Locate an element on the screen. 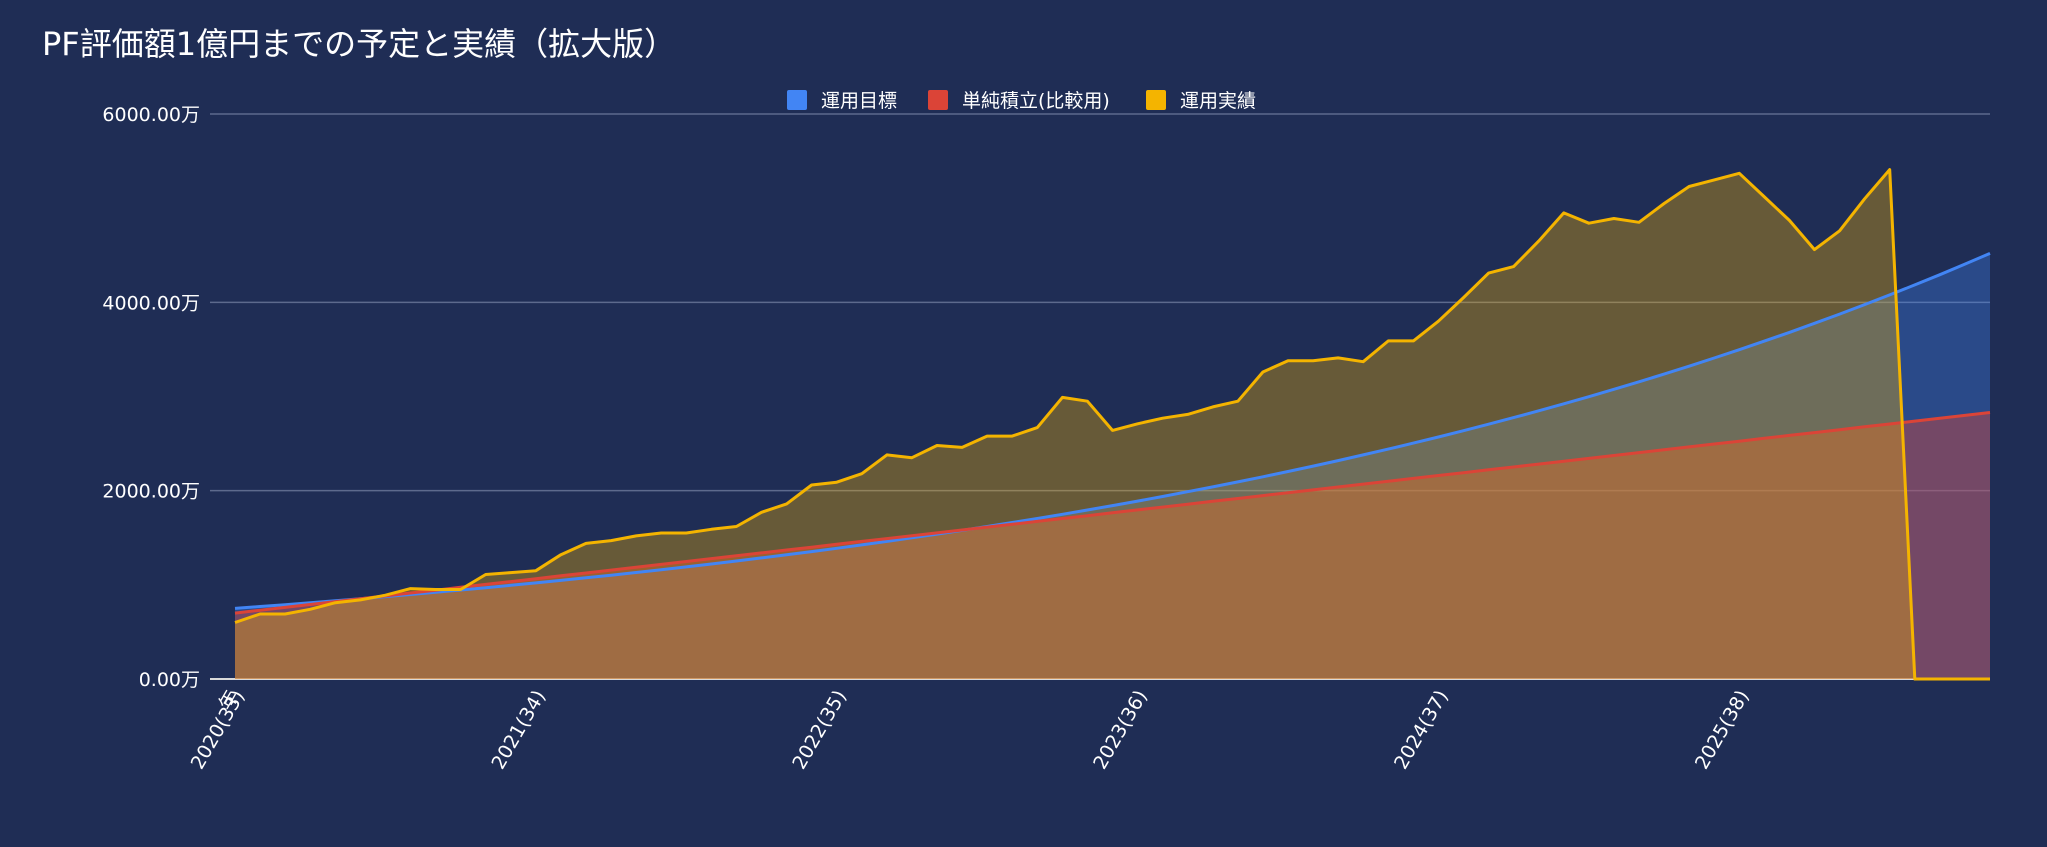  x-tick-label: 2025(38) is located at coordinates (1722, 730).